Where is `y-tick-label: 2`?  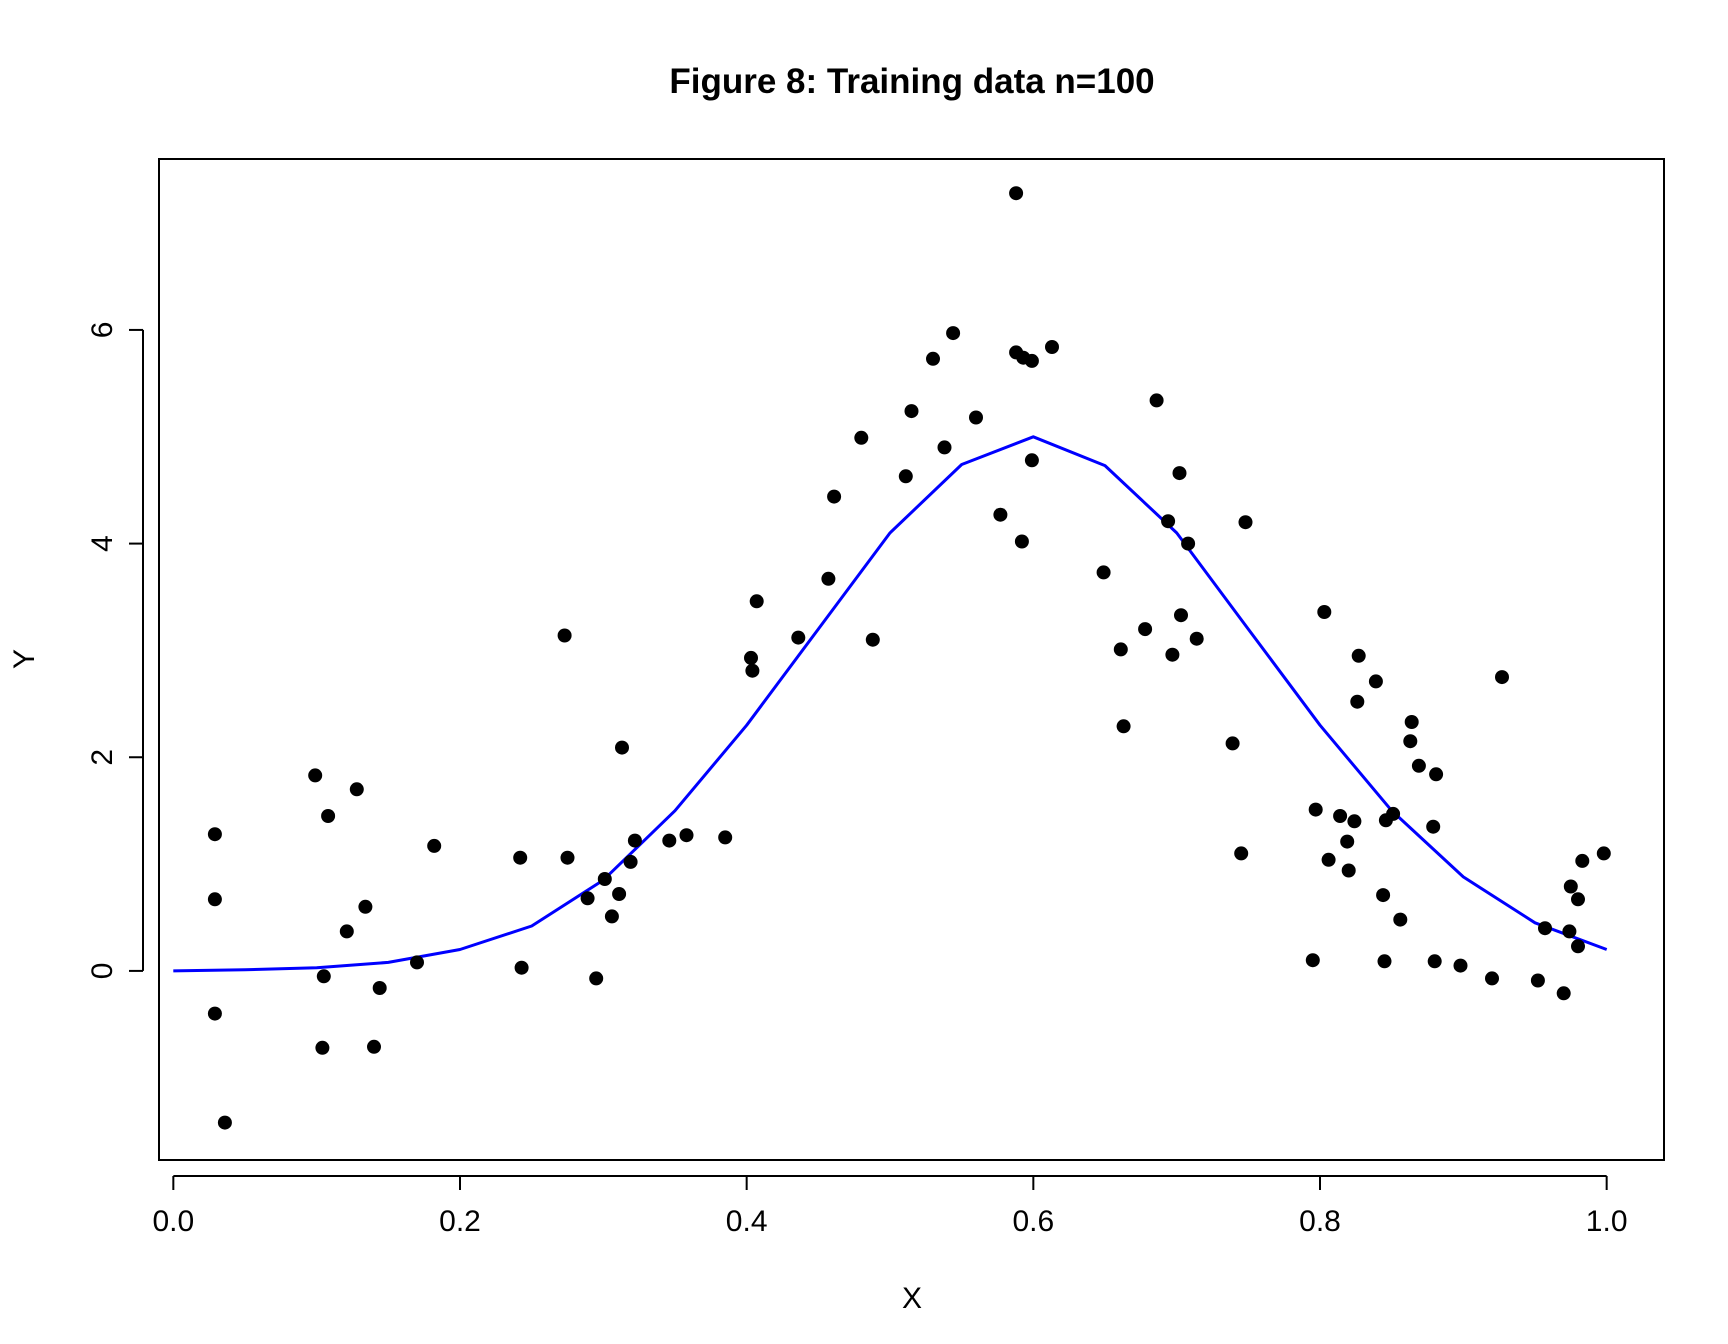 y-tick-label: 2 is located at coordinates (102, 757).